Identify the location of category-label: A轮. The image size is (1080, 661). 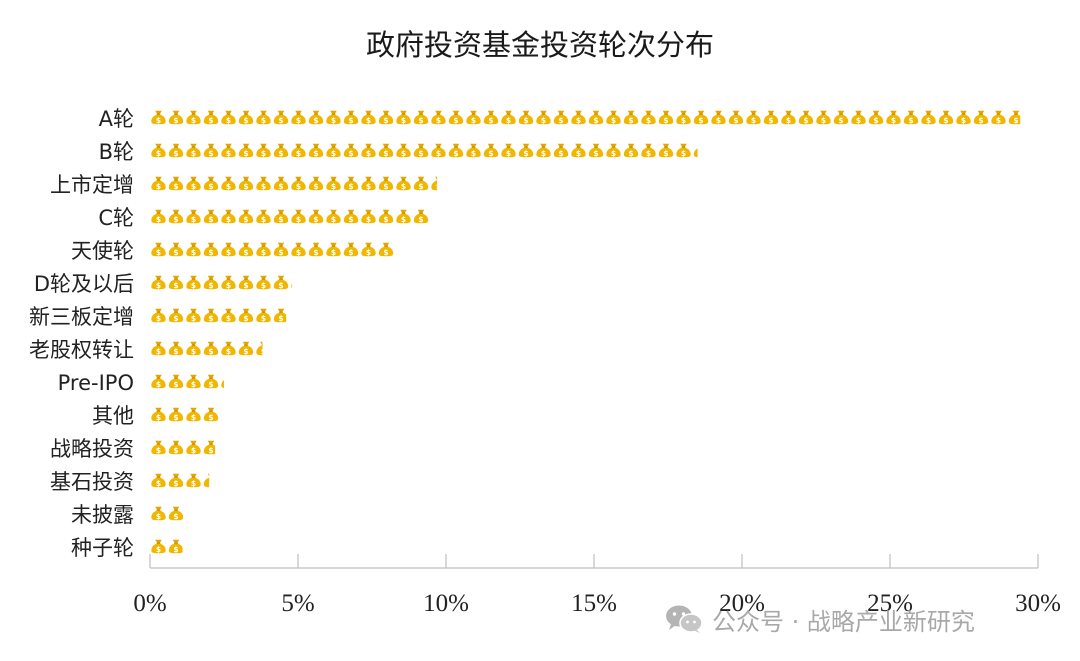
(116, 119).